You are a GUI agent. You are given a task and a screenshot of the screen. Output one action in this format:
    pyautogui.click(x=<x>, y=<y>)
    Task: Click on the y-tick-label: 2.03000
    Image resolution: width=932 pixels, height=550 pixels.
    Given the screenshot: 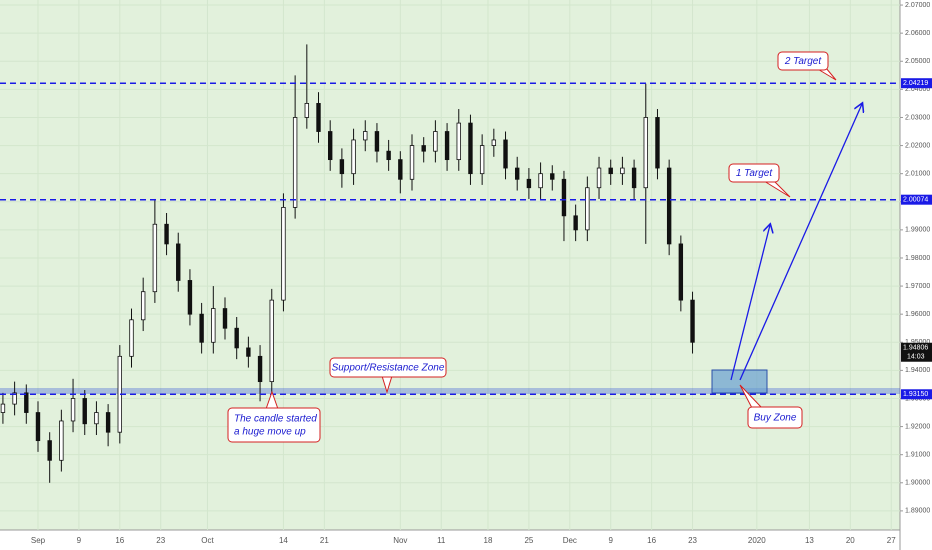 What is the action you would take?
    pyautogui.click(x=917, y=117)
    